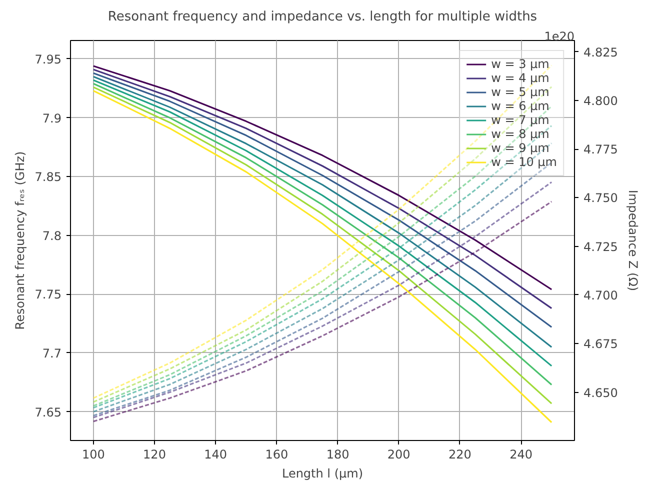  What do you see at coordinates (601, 101) in the screenshot?
I see `y2-tick-label: 4.800` at bounding box center [601, 101].